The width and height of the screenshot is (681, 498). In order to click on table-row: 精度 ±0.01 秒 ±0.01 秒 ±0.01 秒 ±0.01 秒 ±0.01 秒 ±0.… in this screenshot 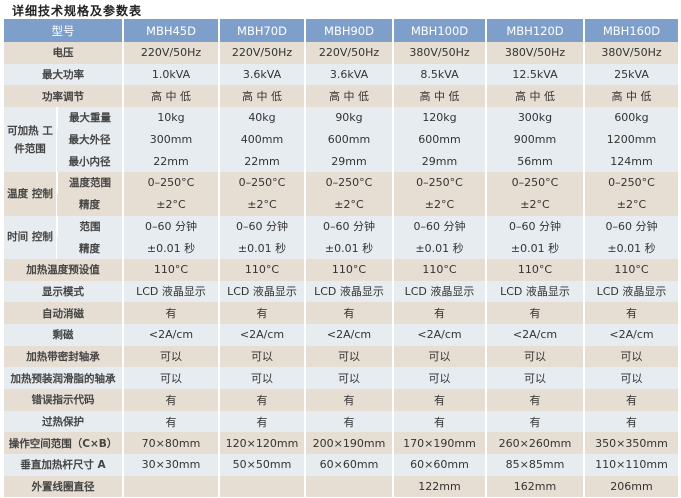, I will do `click(341, 248)`.